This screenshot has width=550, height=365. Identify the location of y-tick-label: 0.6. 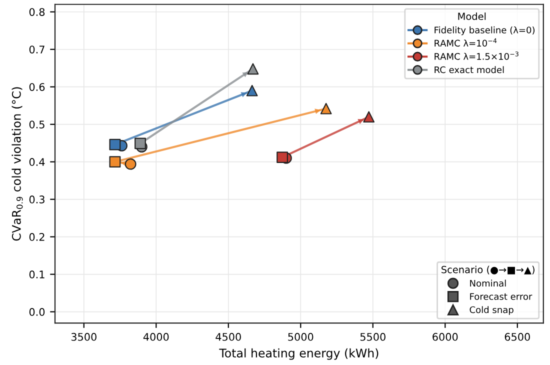
(37, 87).